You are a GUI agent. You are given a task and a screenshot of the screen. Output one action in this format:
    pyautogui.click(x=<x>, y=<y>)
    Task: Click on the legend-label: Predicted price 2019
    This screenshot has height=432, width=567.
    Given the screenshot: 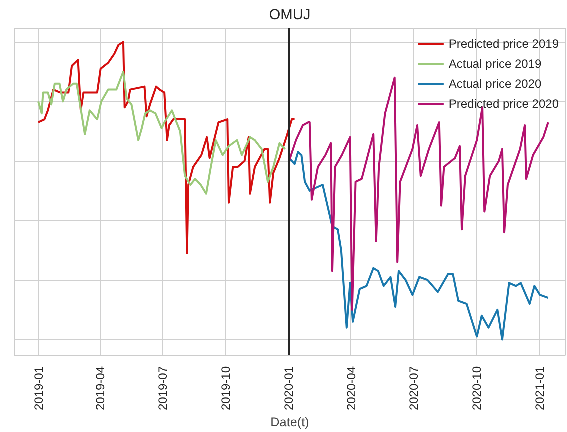 What is the action you would take?
    pyautogui.click(x=503, y=44)
    